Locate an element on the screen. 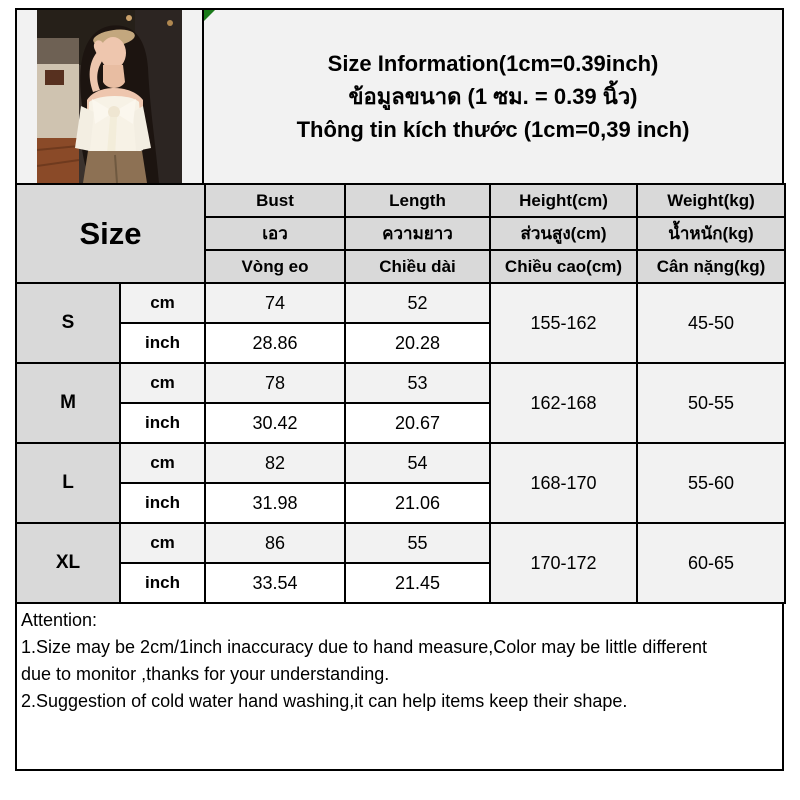 The height and width of the screenshot is (800, 800). s-length-inch: 20.28 is located at coordinates (417, 343).